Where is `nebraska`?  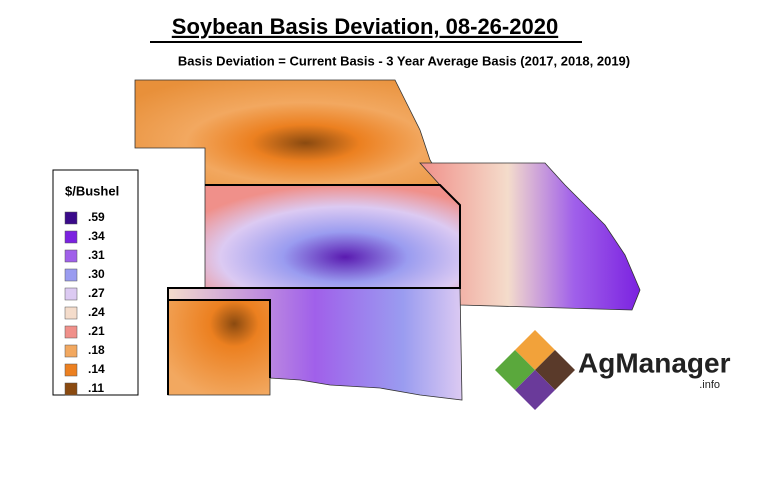 nebraska is located at coordinates (290, 132).